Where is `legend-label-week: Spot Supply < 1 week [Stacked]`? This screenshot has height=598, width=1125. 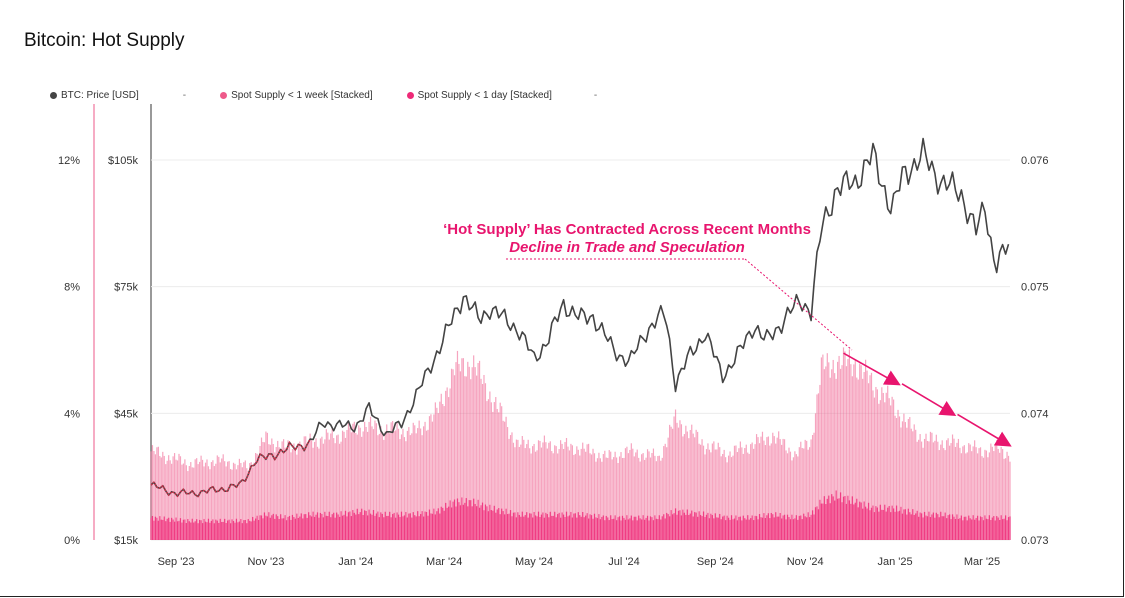 legend-label-week: Spot Supply < 1 week [Stacked] is located at coordinates (302, 95).